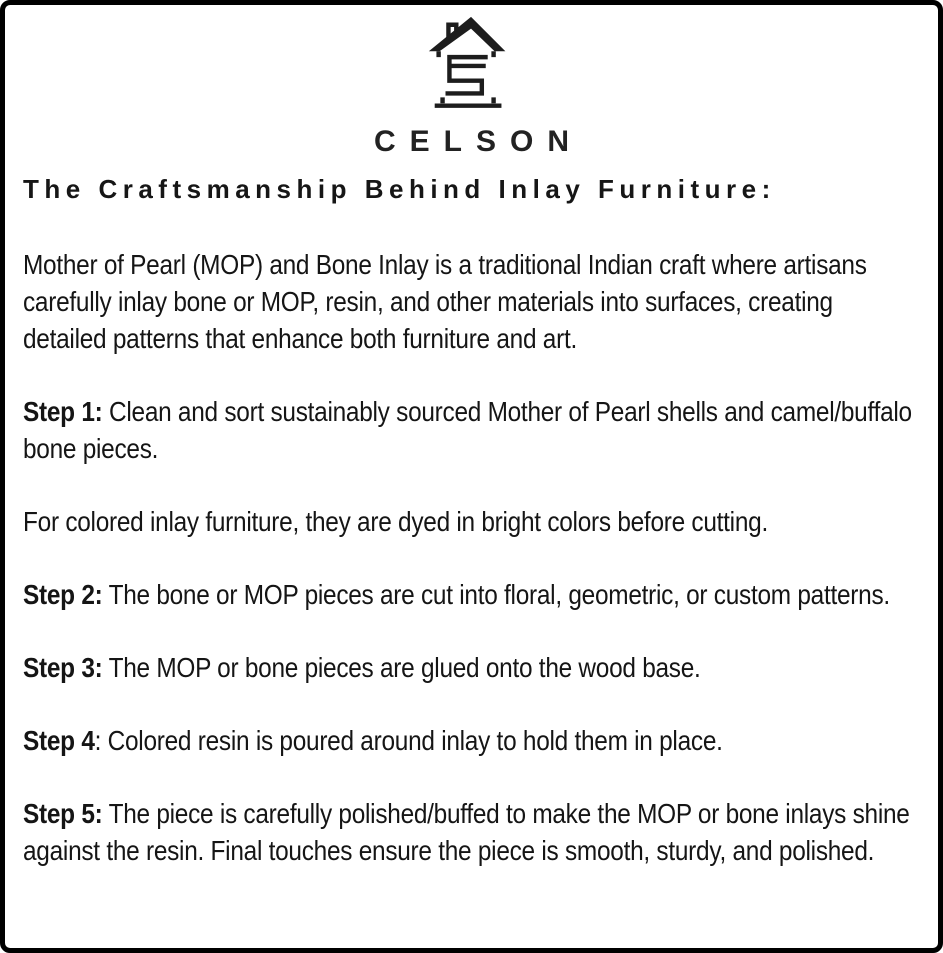 The width and height of the screenshot is (943, 953). Describe the element at coordinates (63, 594) in the screenshot. I see `step-2-label: Step 2:` at that location.